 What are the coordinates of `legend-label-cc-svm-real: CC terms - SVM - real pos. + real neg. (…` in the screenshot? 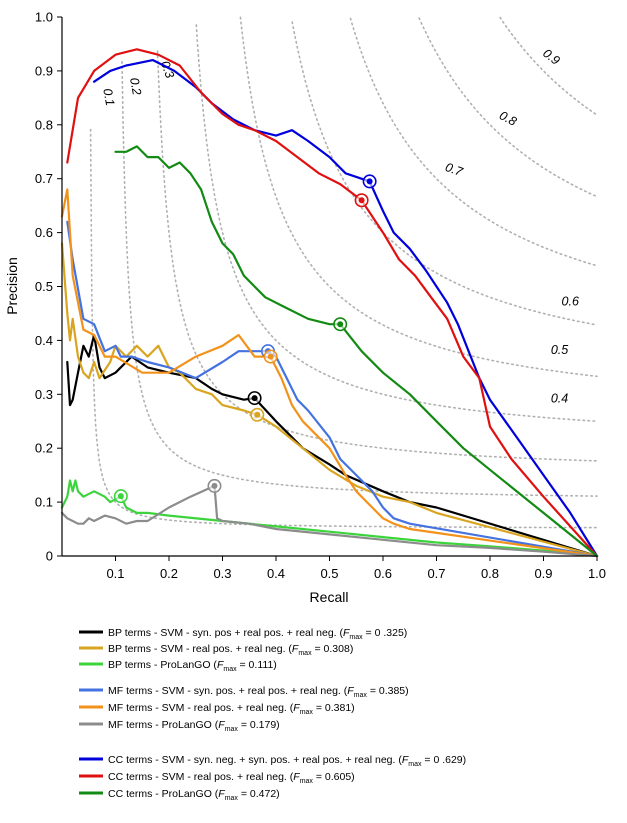 It's located at (231, 778).